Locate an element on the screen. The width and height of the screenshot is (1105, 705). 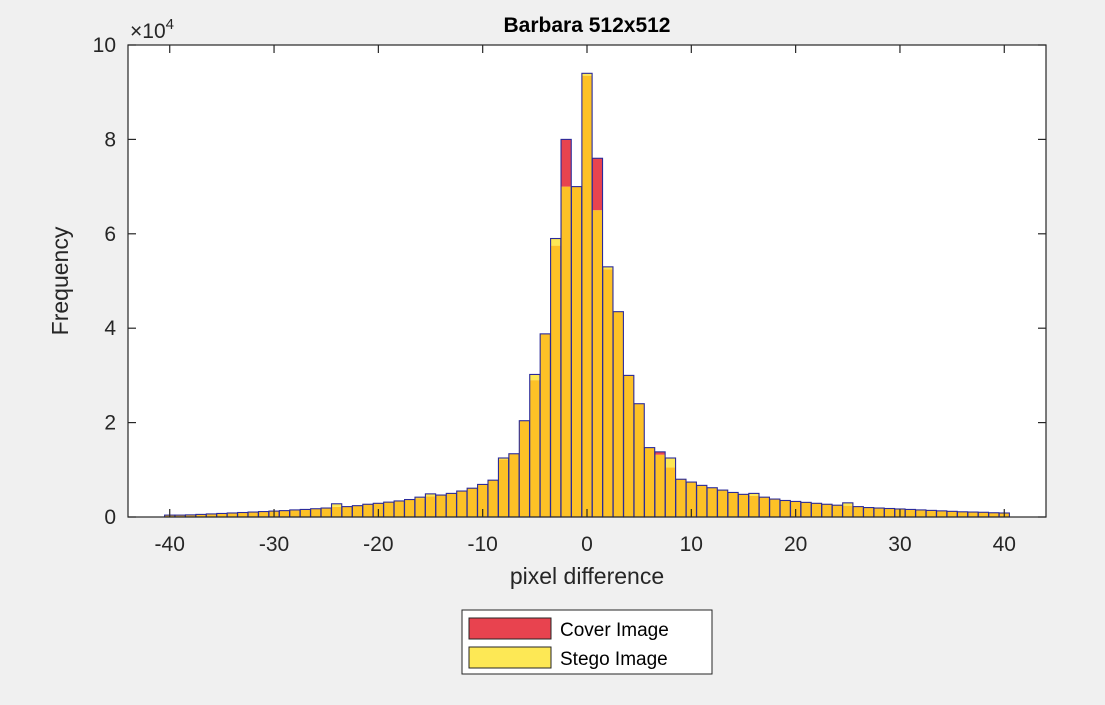
y-tick-label: 10 is located at coordinates (104, 45).